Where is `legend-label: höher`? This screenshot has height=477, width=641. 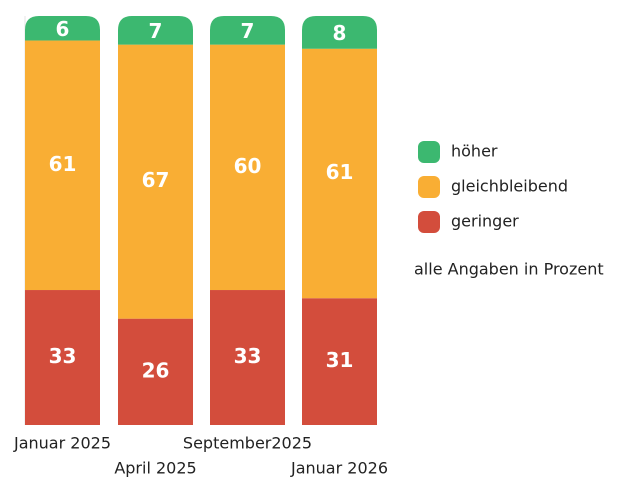
legend-label: höher is located at coordinates (474, 151).